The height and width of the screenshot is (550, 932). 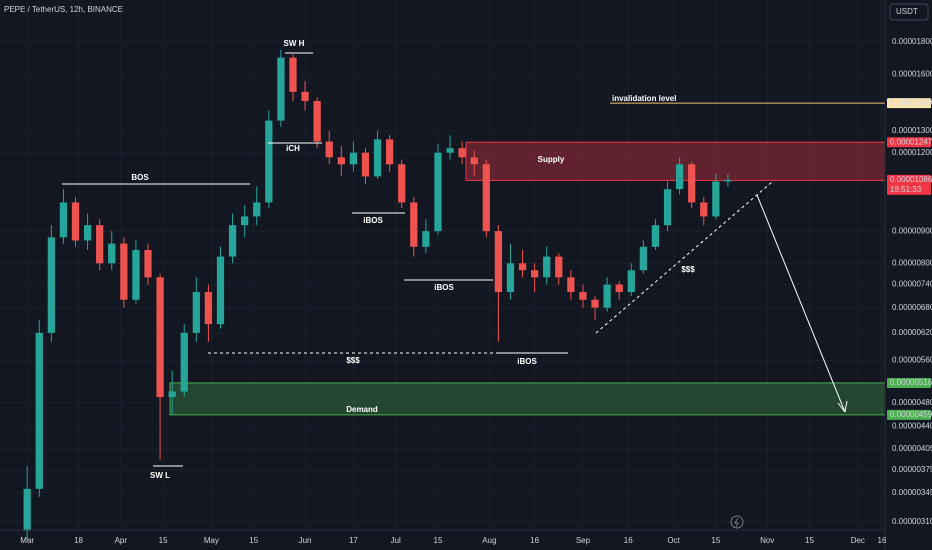 I want to click on projection-arrow, so click(x=801, y=303).